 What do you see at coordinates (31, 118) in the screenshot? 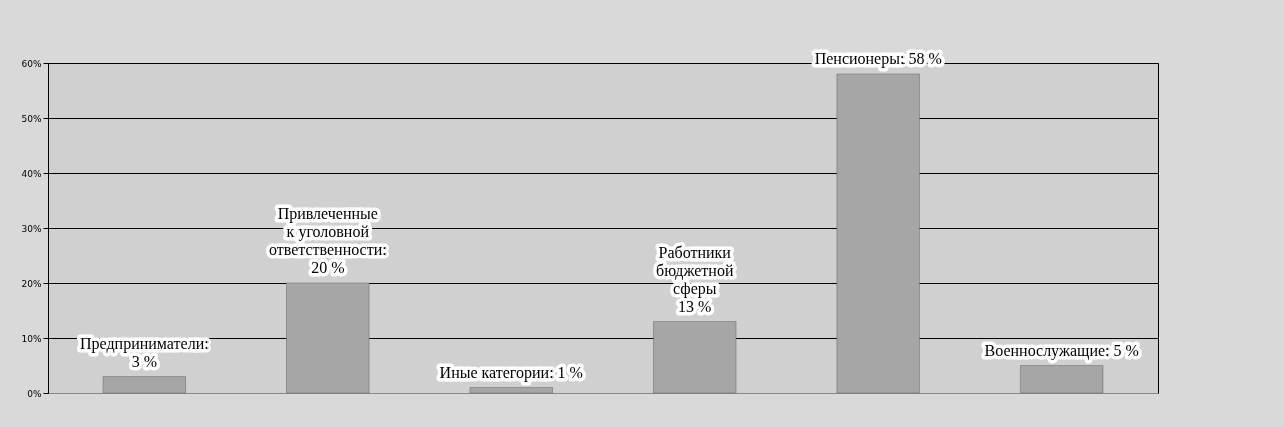
I see `y-tick-label: 50%` at bounding box center [31, 118].